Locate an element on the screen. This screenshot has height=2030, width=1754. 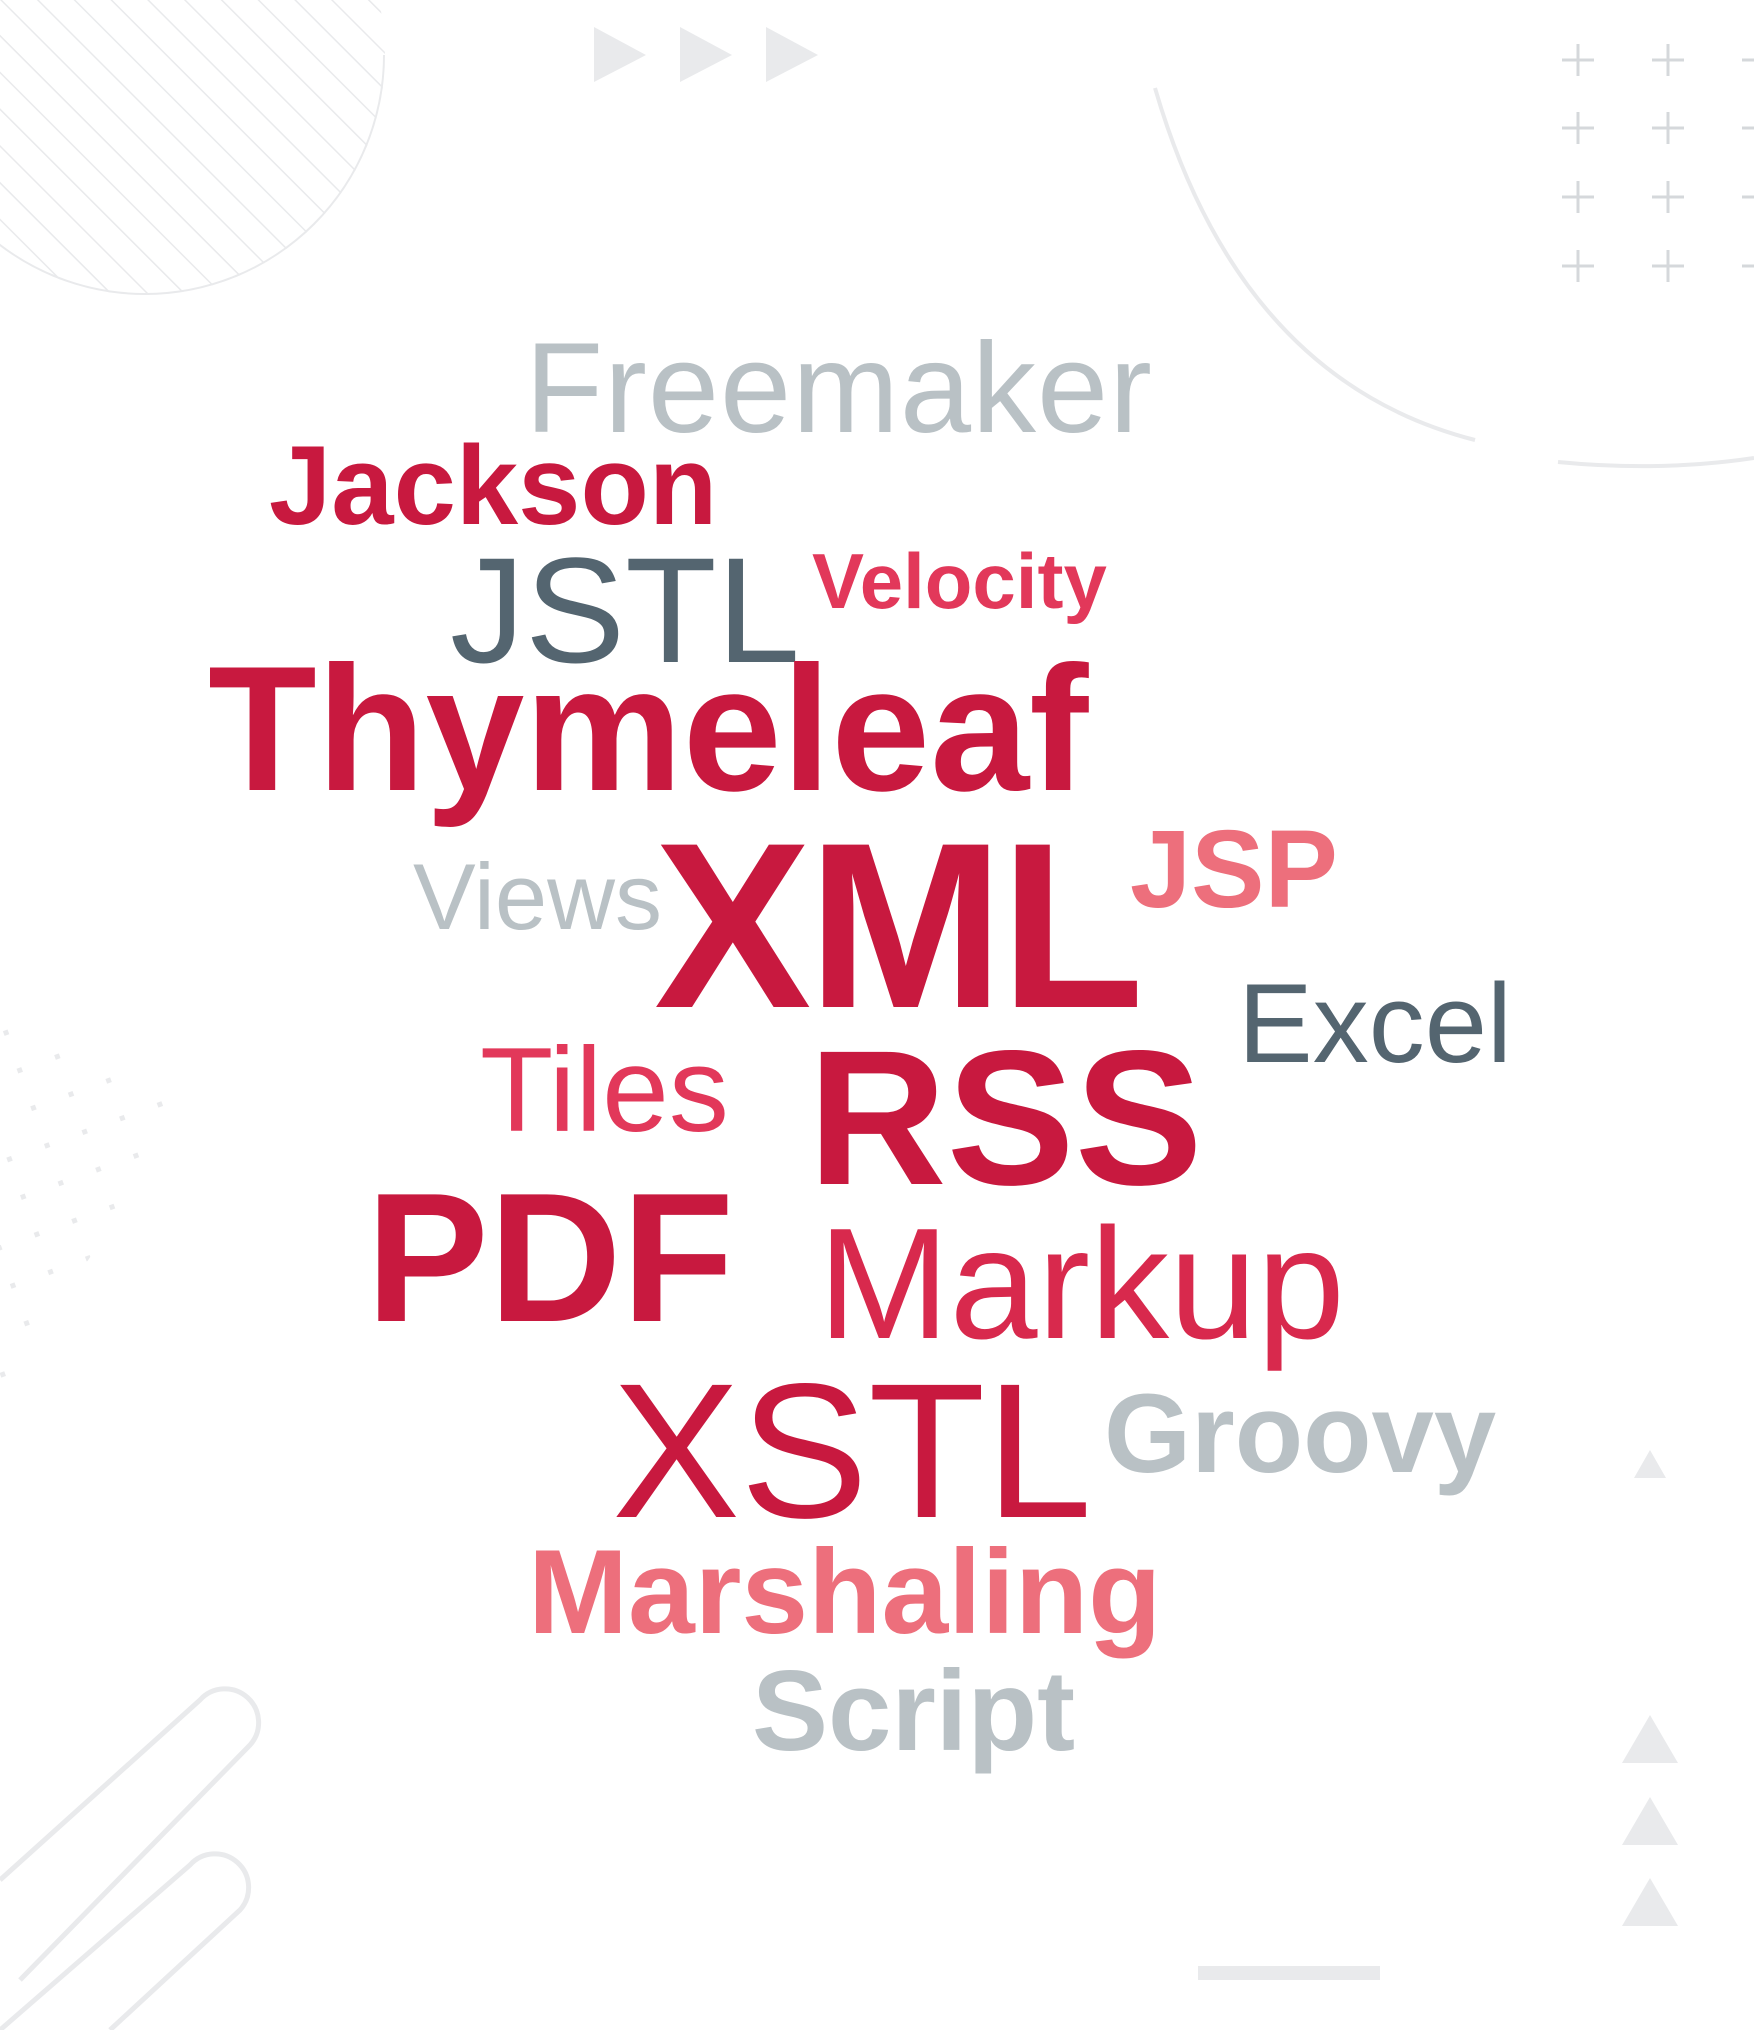
dot-pattern-shape is located at coordinates (95, 1195).